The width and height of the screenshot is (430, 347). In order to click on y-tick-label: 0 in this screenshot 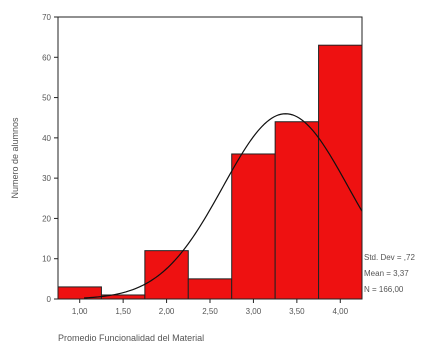, I will do `click(49, 299)`.